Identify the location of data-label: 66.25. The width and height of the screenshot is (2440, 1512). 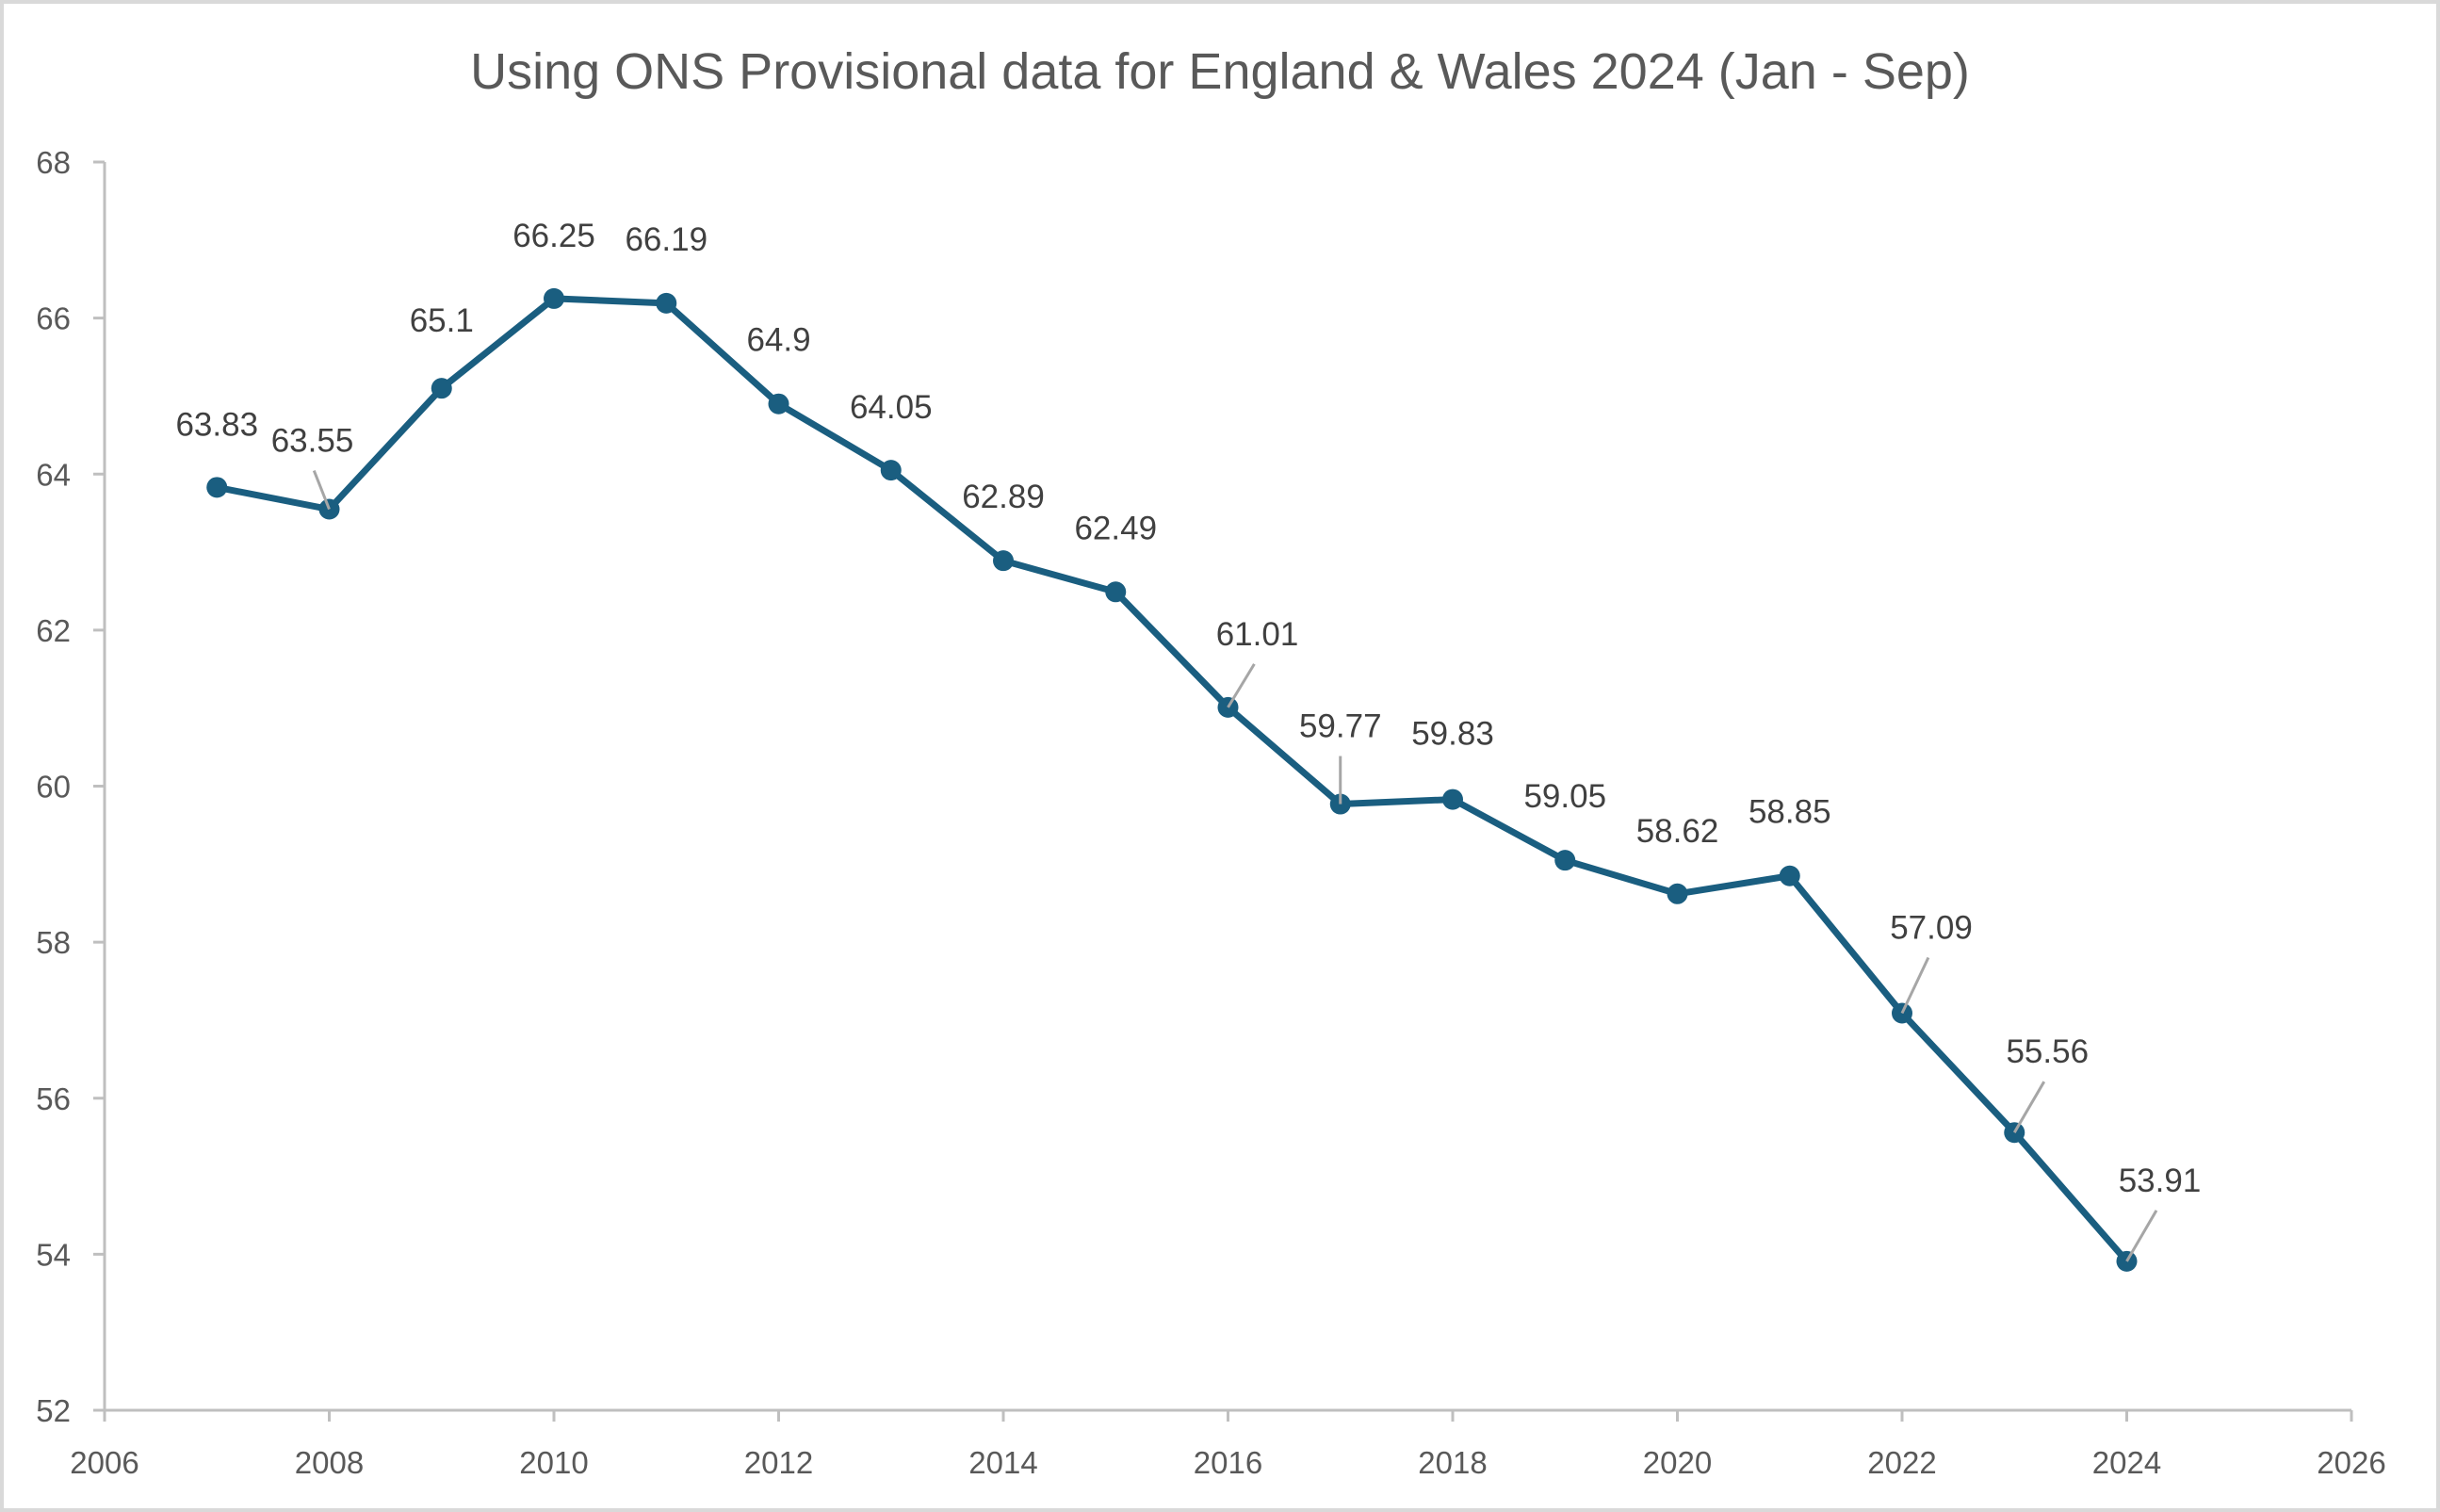
(553, 236).